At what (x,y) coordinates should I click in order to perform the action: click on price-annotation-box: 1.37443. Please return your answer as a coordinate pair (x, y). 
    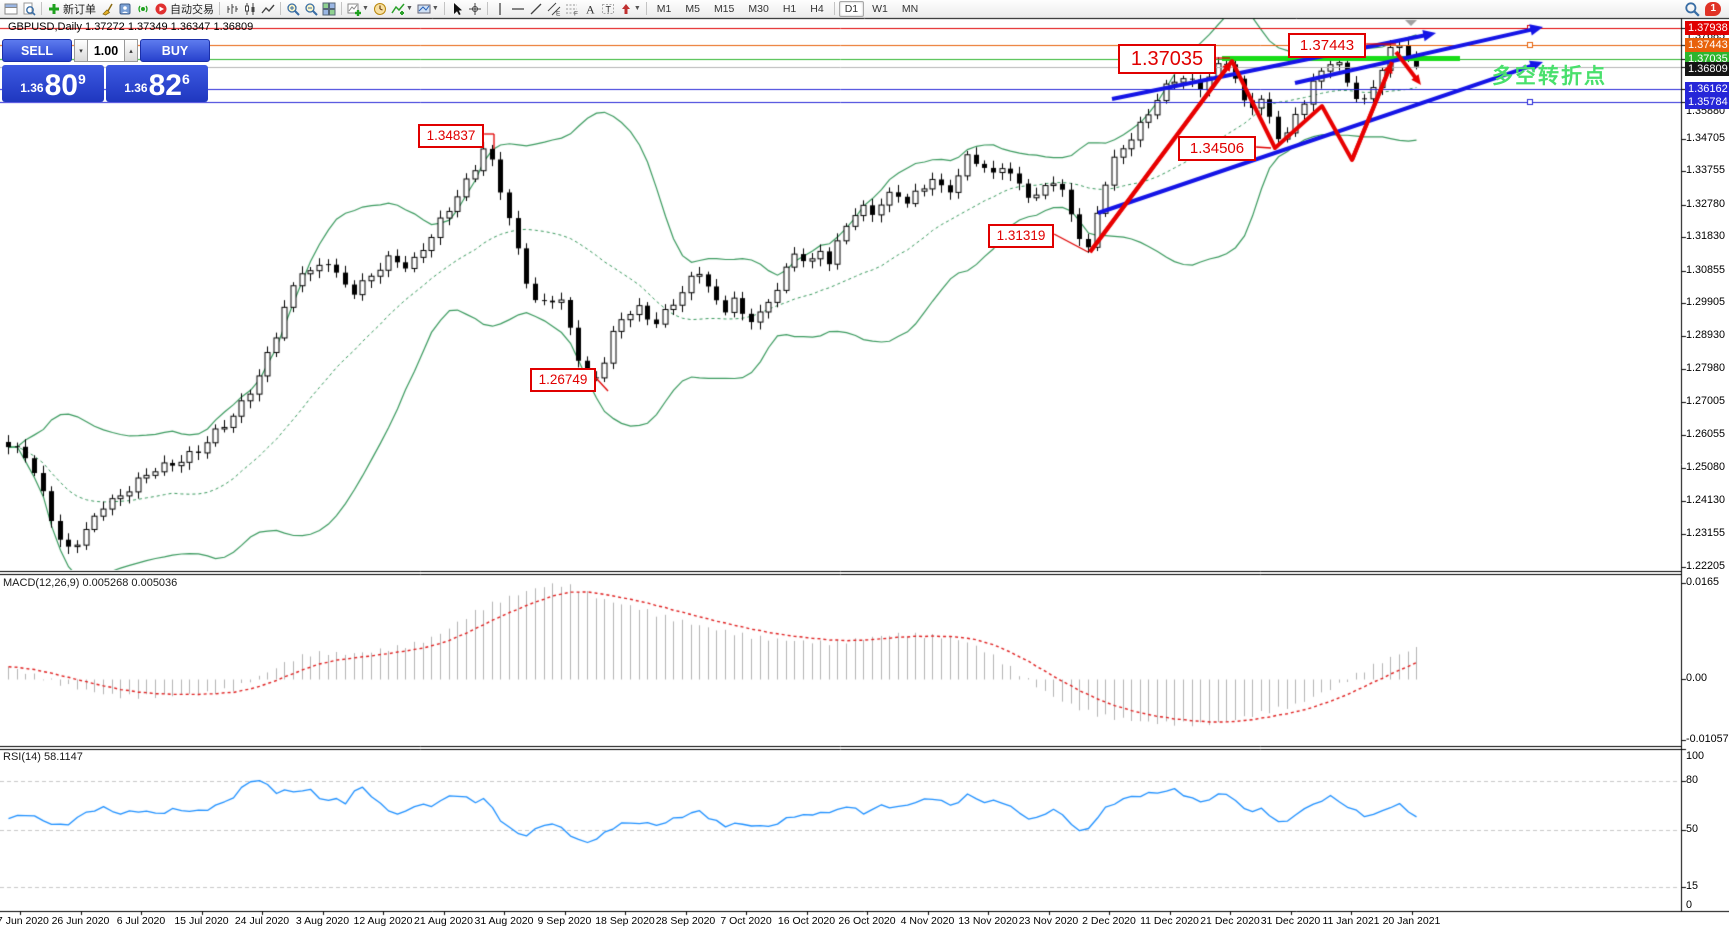
    Looking at the image, I should click on (1327, 45).